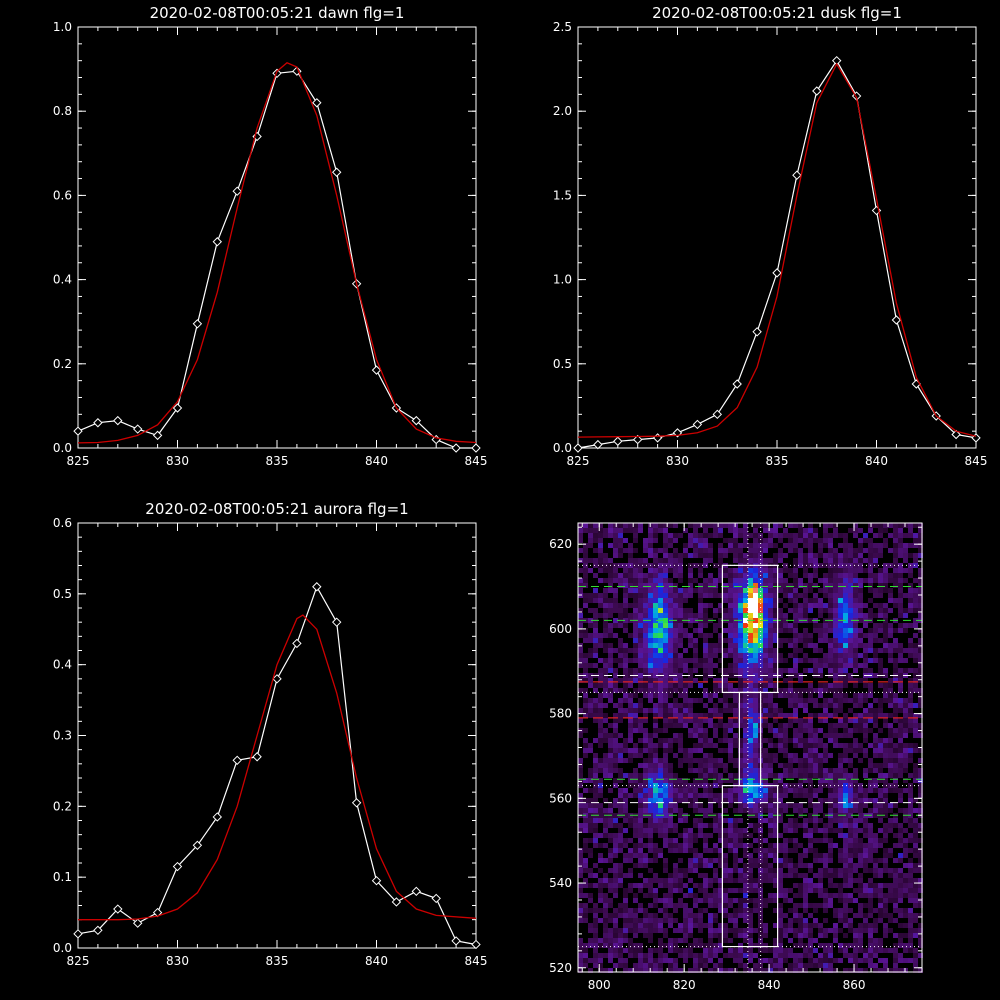  Describe the element at coordinates (560, 714) in the screenshot. I see `y-tick-label: 580` at that location.